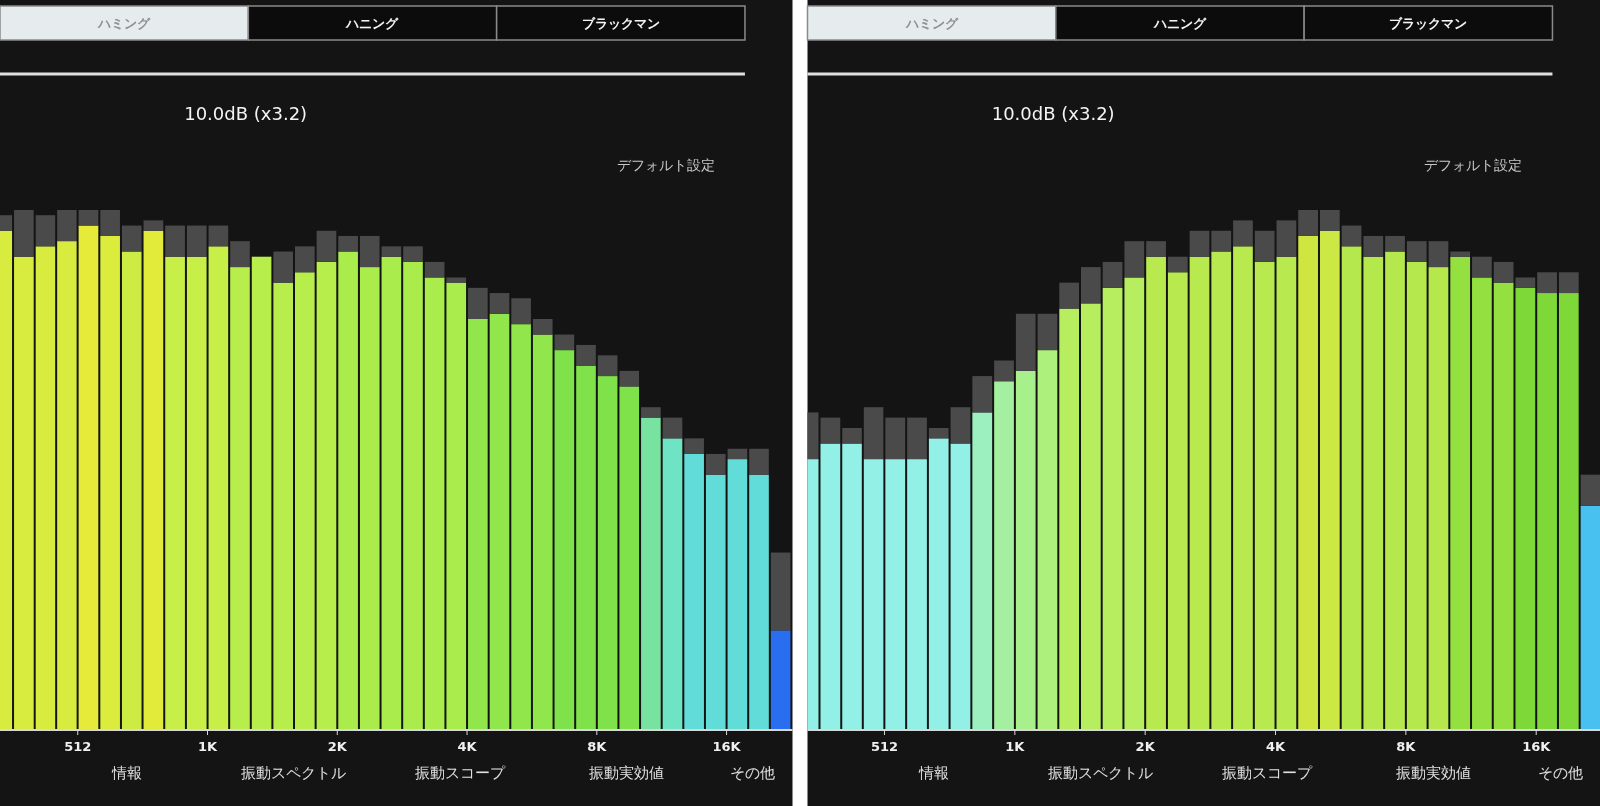  Describe the element at coordinates (884, 746) in the screenshot. I see `x-tick-label: 512` at that location.